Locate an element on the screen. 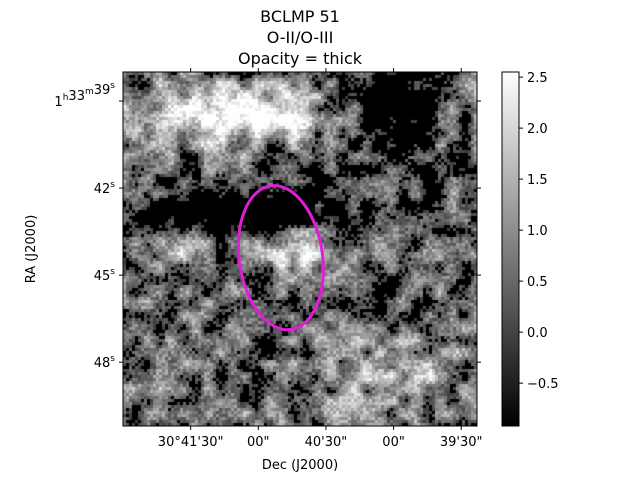  region-ellipse is located at coordinates (280, 258).